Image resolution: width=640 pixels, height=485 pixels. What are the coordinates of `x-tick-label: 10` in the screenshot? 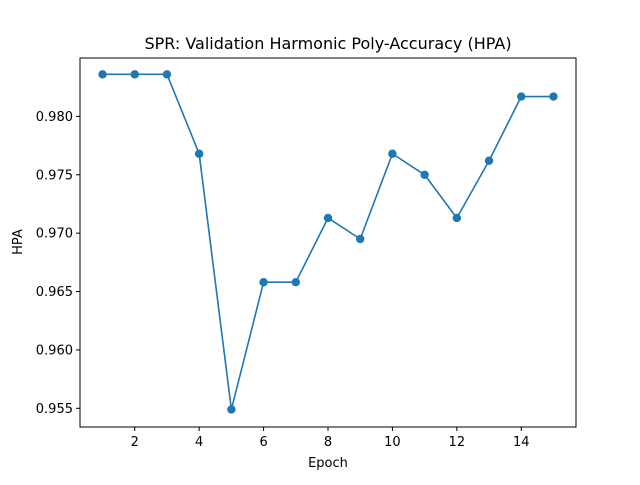 It's located at (392, 442).